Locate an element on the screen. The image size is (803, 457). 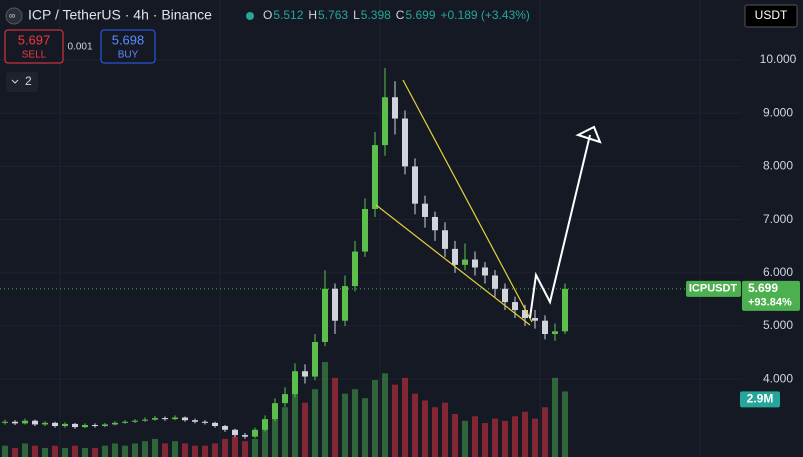
currency-button is located at coordinates (771, 16).